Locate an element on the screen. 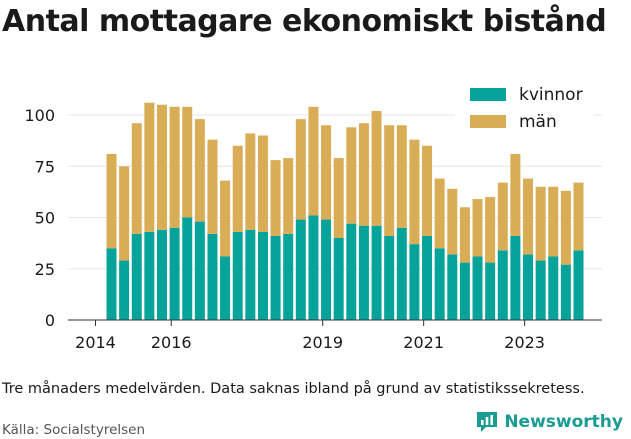  legend-label-kvinnor: kvinnor is located at coordinates (551, 95).